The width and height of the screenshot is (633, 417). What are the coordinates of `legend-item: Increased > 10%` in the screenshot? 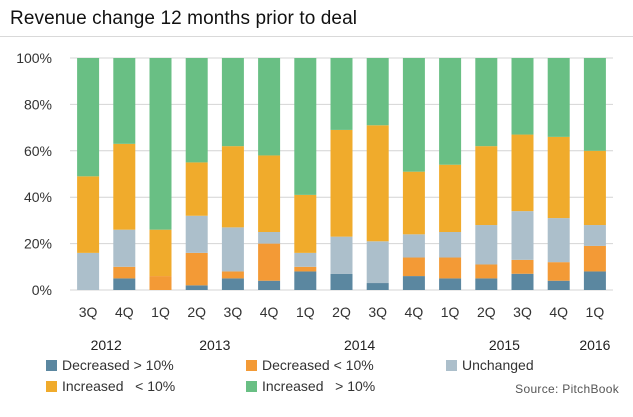 It's located at (310, 386).